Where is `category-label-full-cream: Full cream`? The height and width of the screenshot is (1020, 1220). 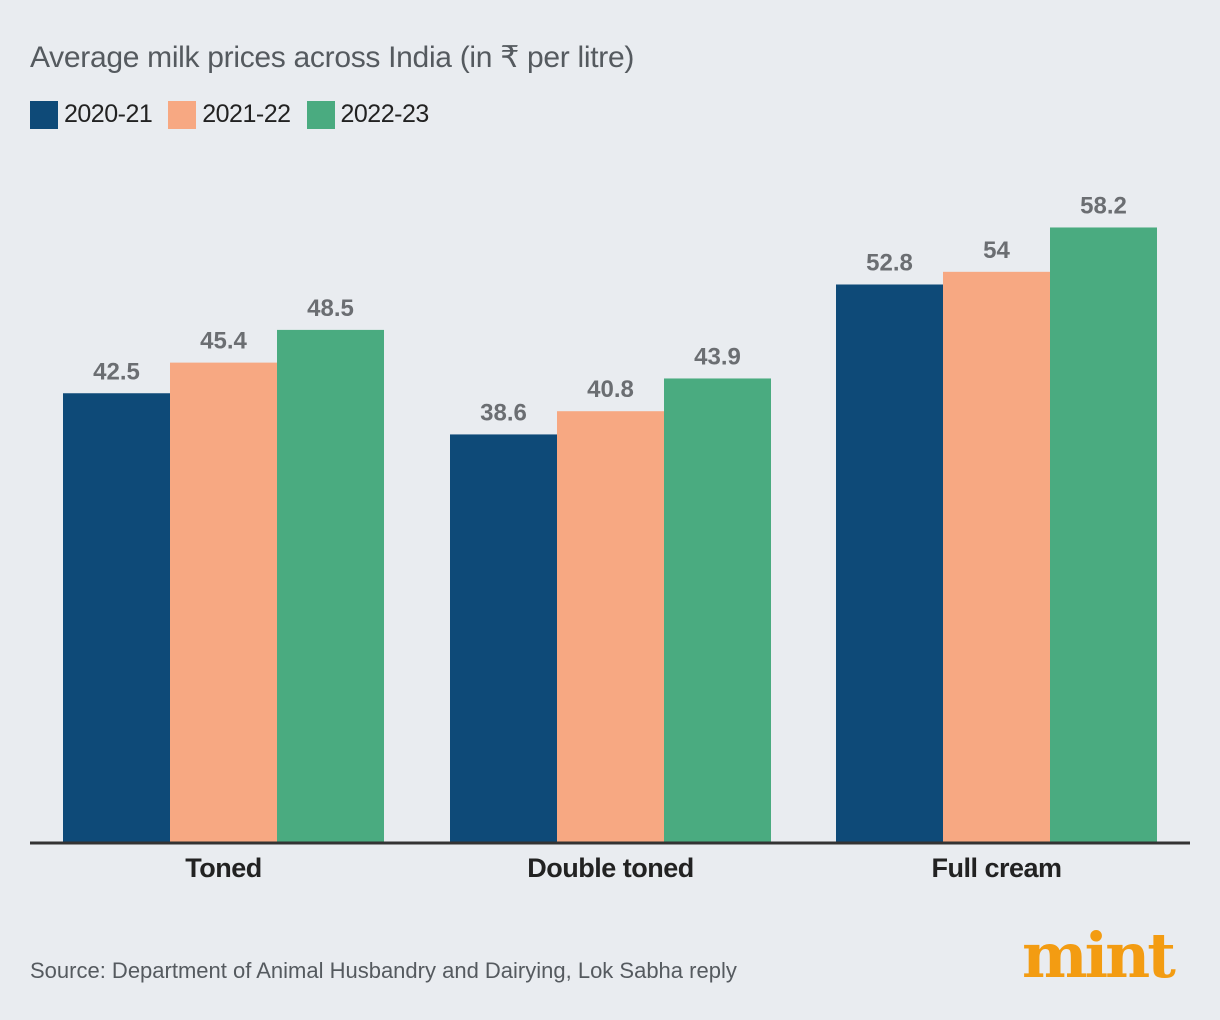 category-label-full-cream: Full cream is located at coordinates (996, 868).